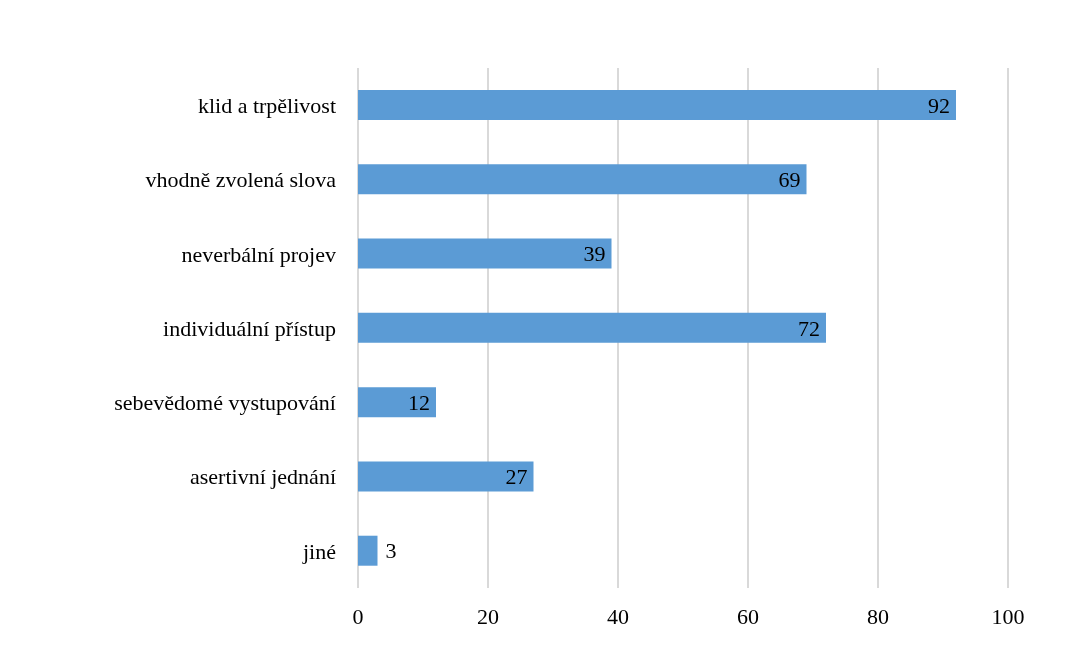  What do you see at coordinates (594, 254) in the screenshot?
I see `data-label: 39` at bounding box center [594, 254].